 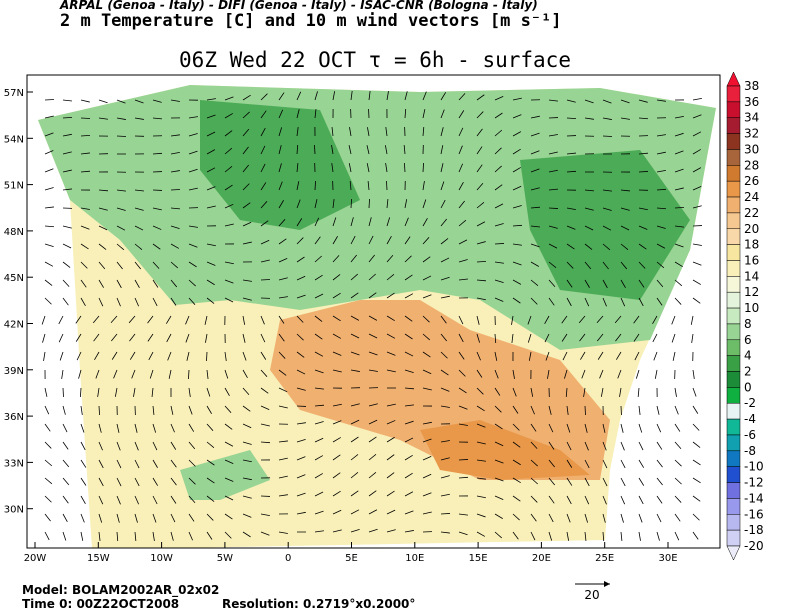 I want to click on colorbar-label: 28, so click(x=751, y=165).